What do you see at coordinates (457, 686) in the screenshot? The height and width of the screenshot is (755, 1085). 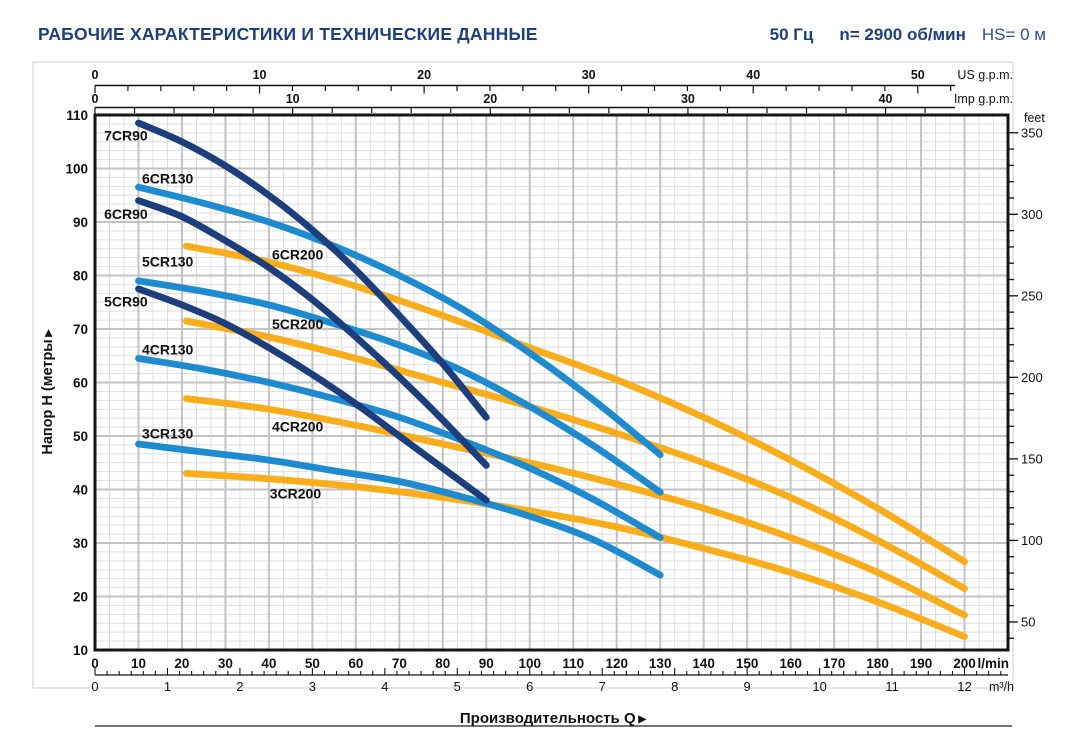 I see `m3h-tick-label: 5` at bounding box center [457, 686].